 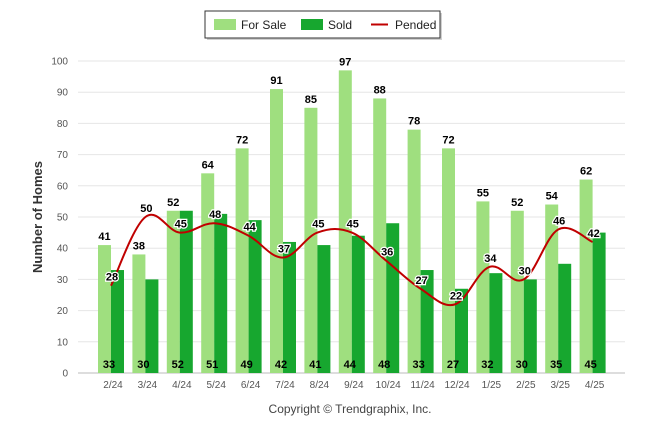 I want to click on x-tick-label: 5/24, so click(x=216, y=385).